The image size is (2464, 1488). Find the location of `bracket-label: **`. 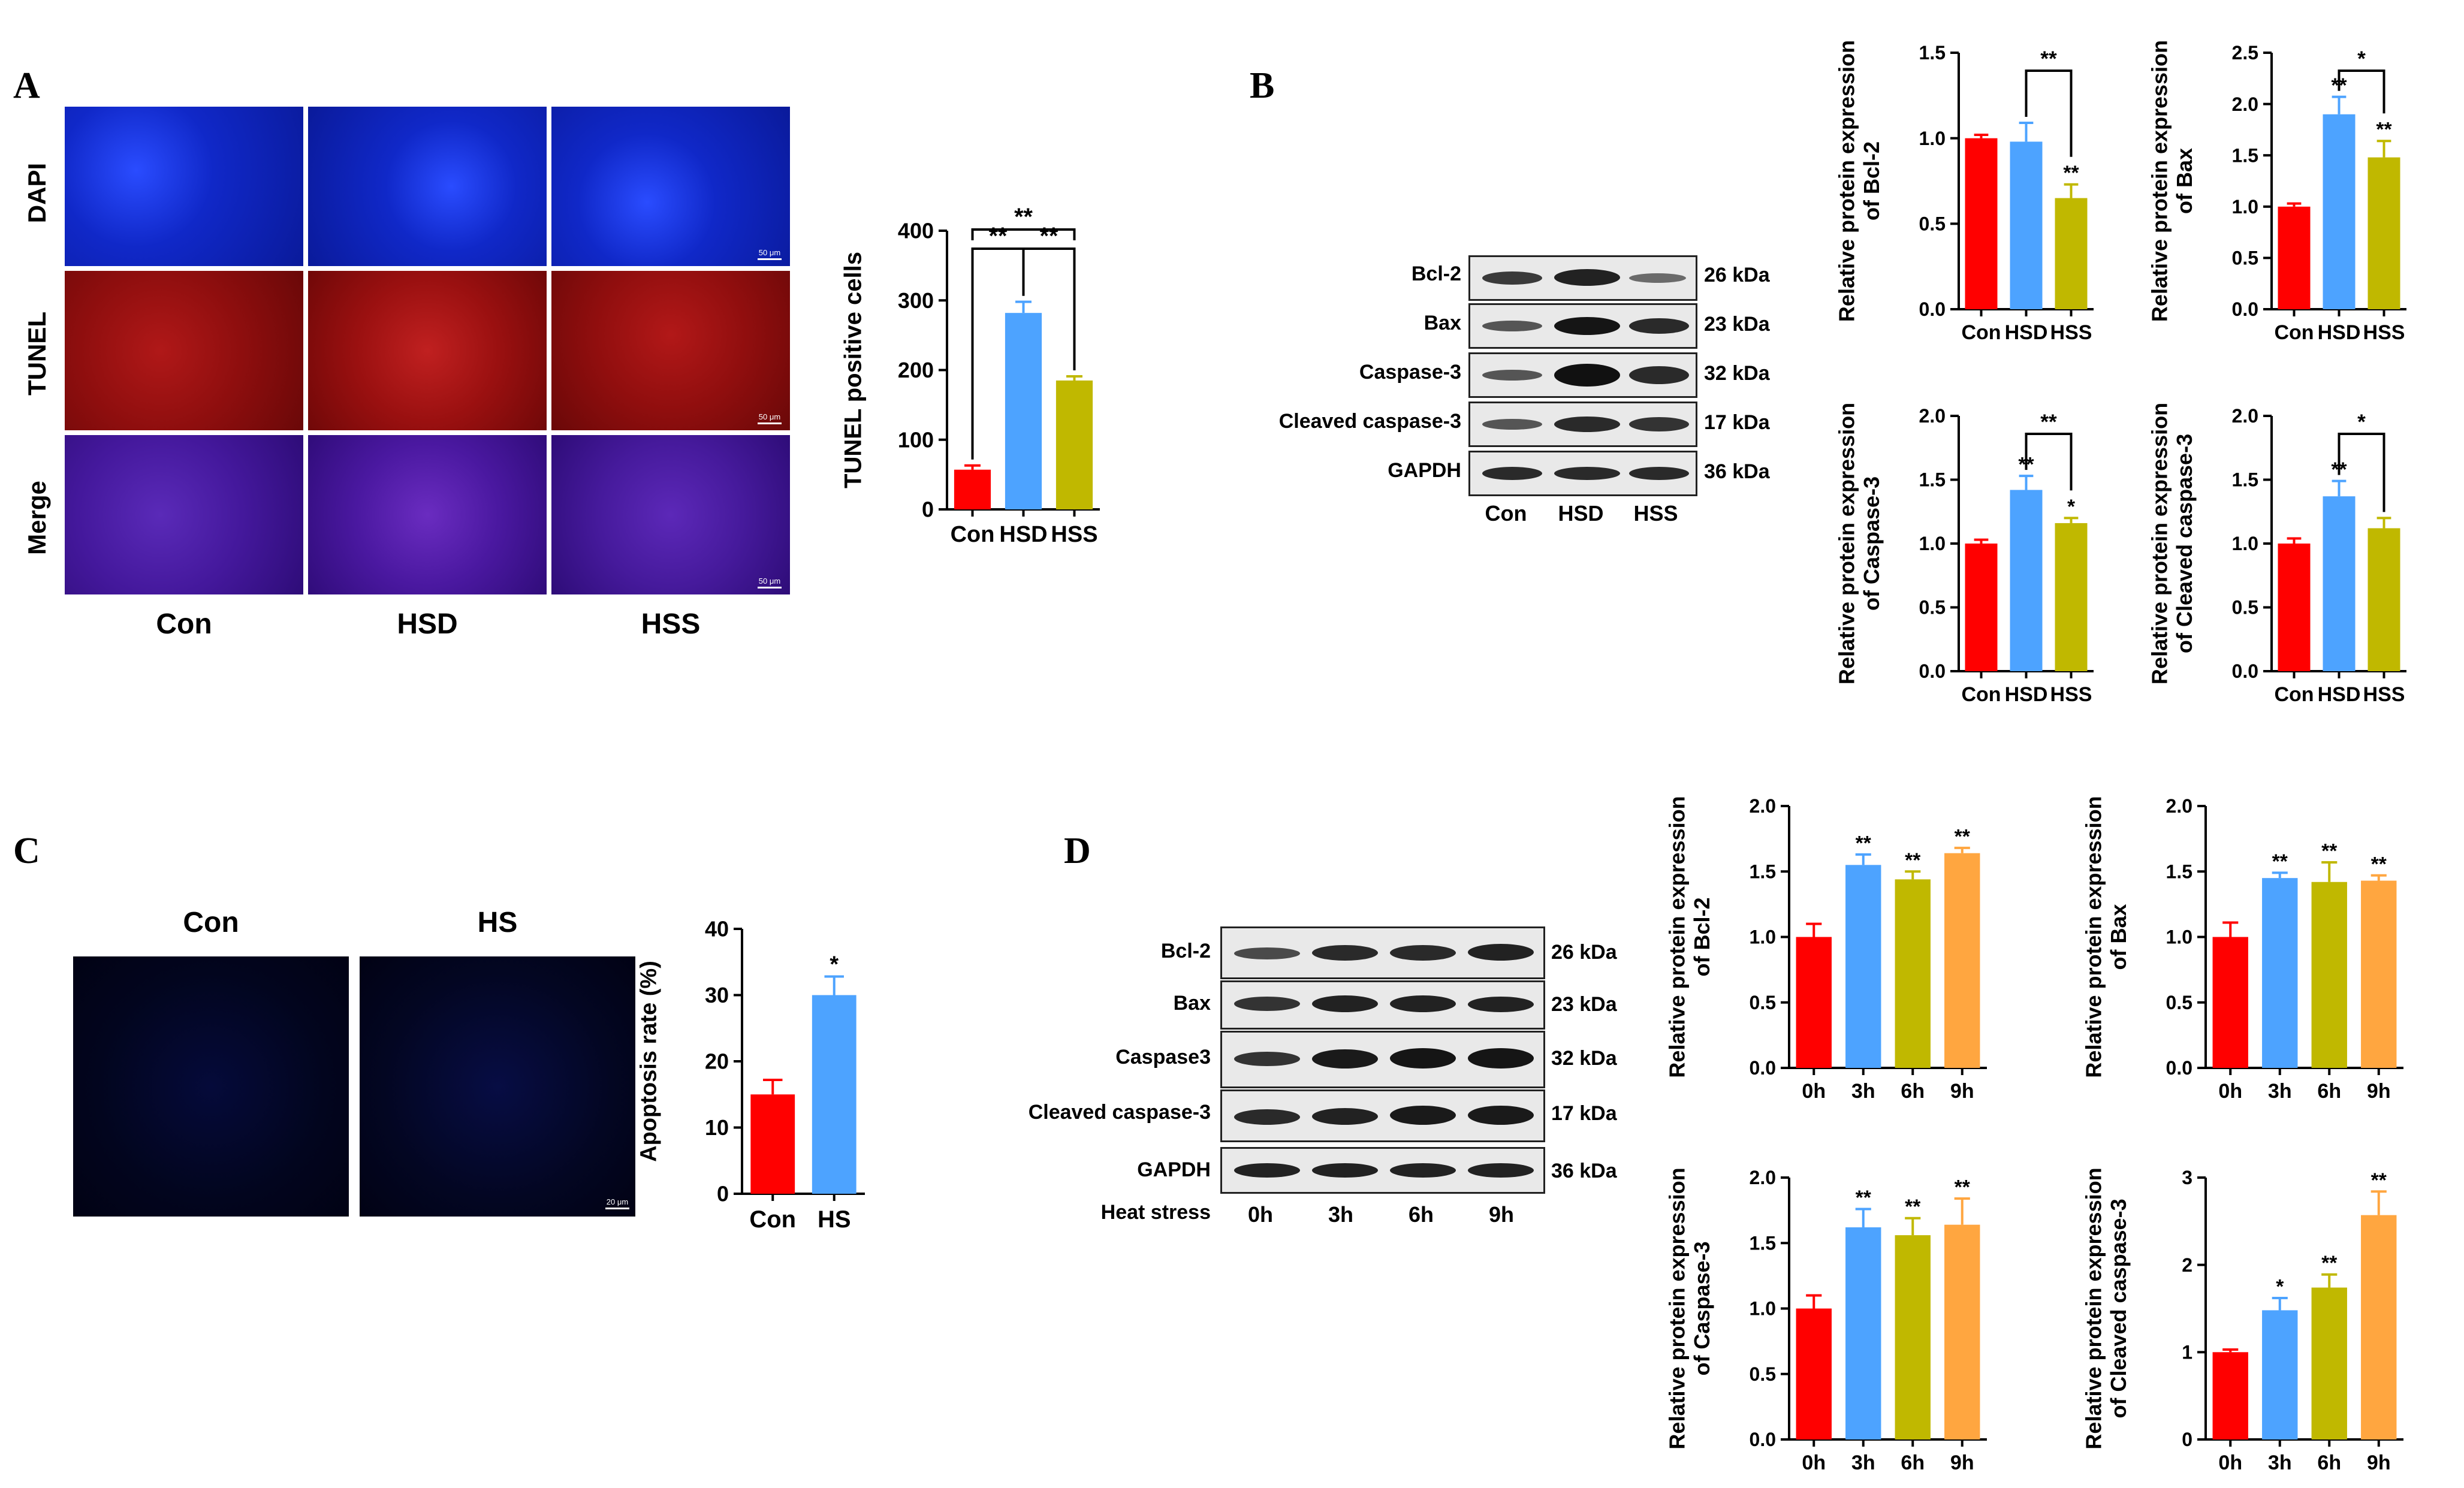

bracket-label: ** is located at coordinates (1023, 217).